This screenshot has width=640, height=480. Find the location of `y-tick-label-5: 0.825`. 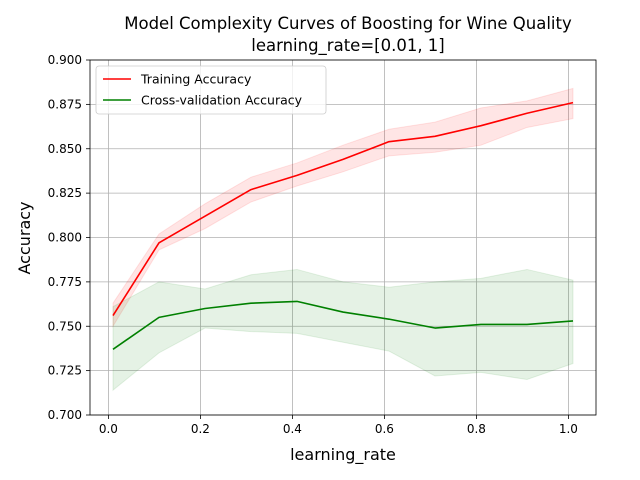

y-tick-label-5: 0.825 is located at coordinates (65, 193).